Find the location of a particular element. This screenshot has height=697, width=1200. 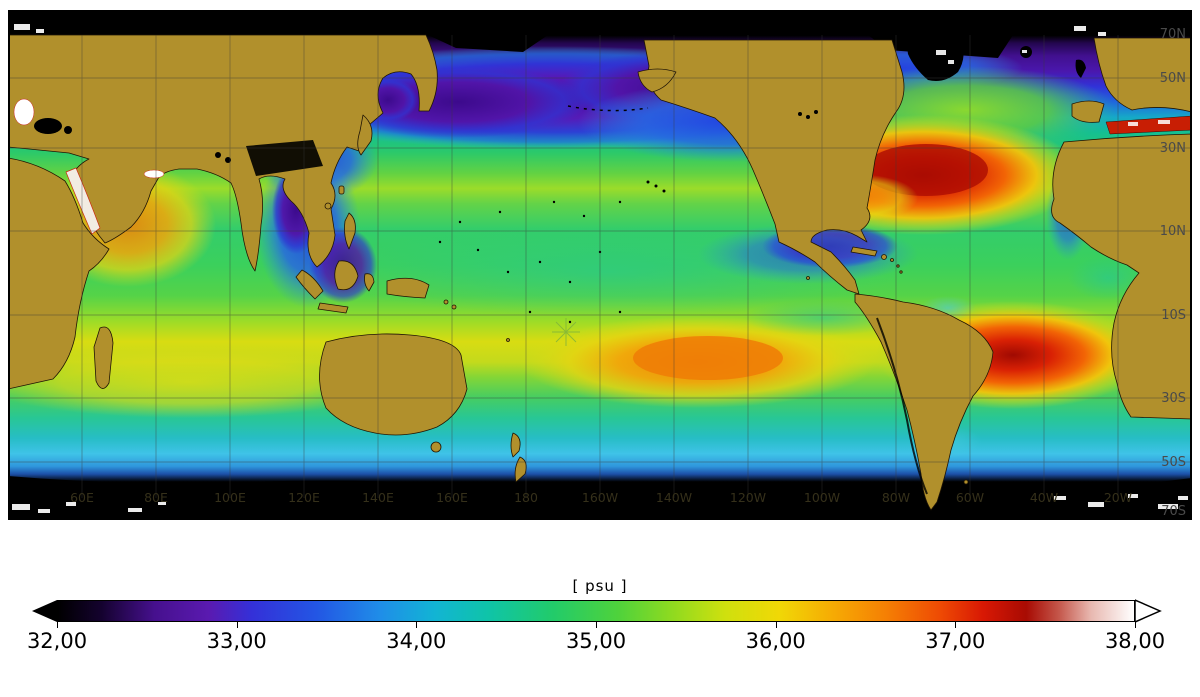

iran-highlands is located at coordinates (48, 126).